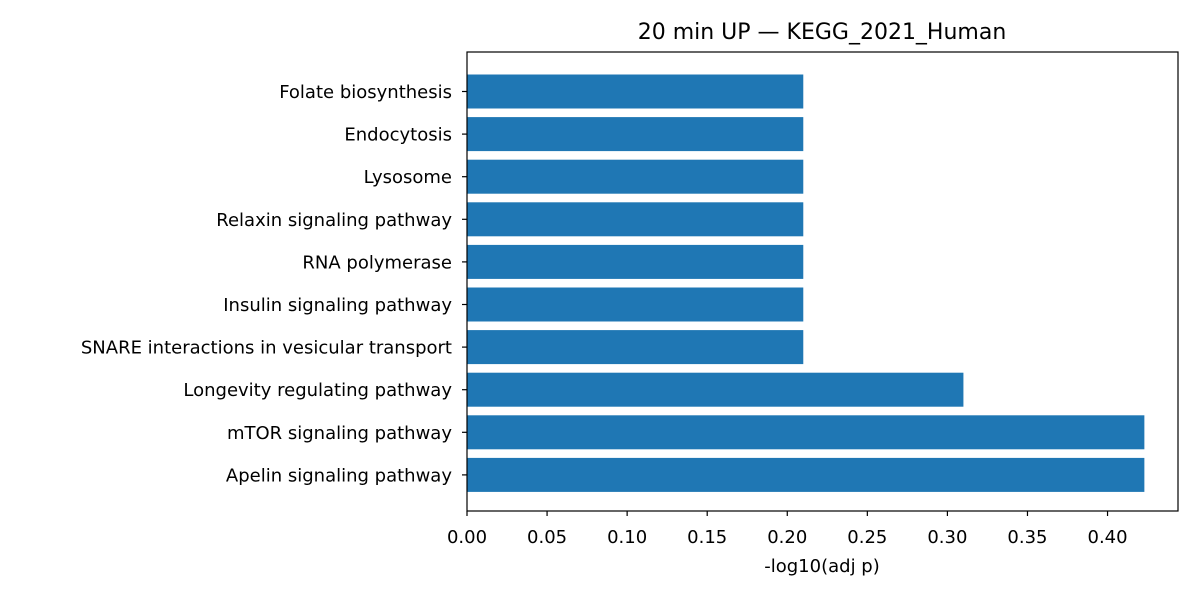 Image resolution: width=1200 pixels, height=604 pixels. Describe the element at coordinates (339, 433) in the screenshot. I see `y-tick-label: mTOR signaling pathway` at that location.